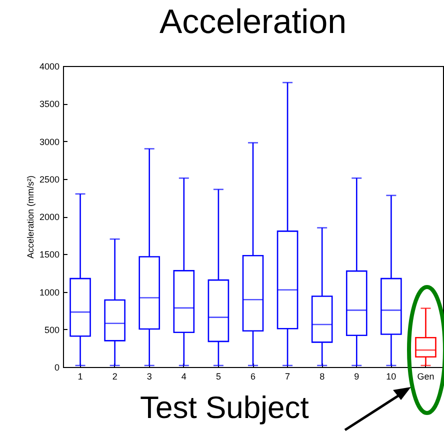 The image size is (444, 433). I want to click on y-tick-label: 3000, so click(49, 141).